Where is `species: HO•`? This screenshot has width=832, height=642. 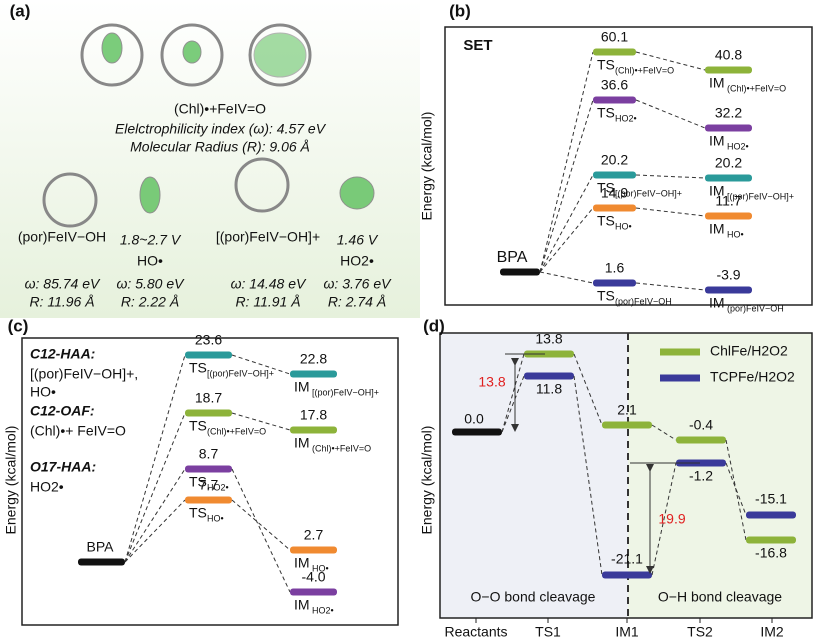 species: HO• is located at coordinates (150, 261).